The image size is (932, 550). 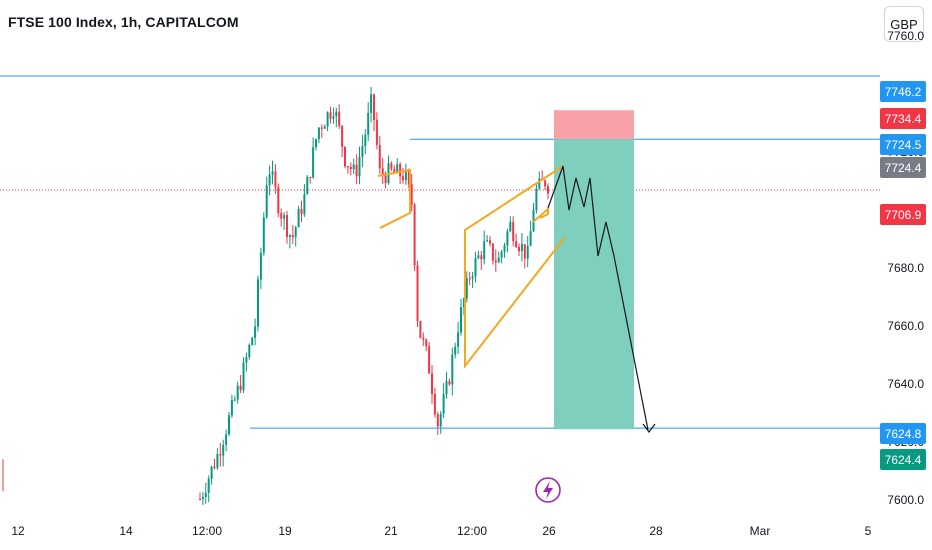 What do you see at coordinates (905, 326) in the screenshot?
I see `y-tick-label: 7660.0` at bounding box center [905, 326].